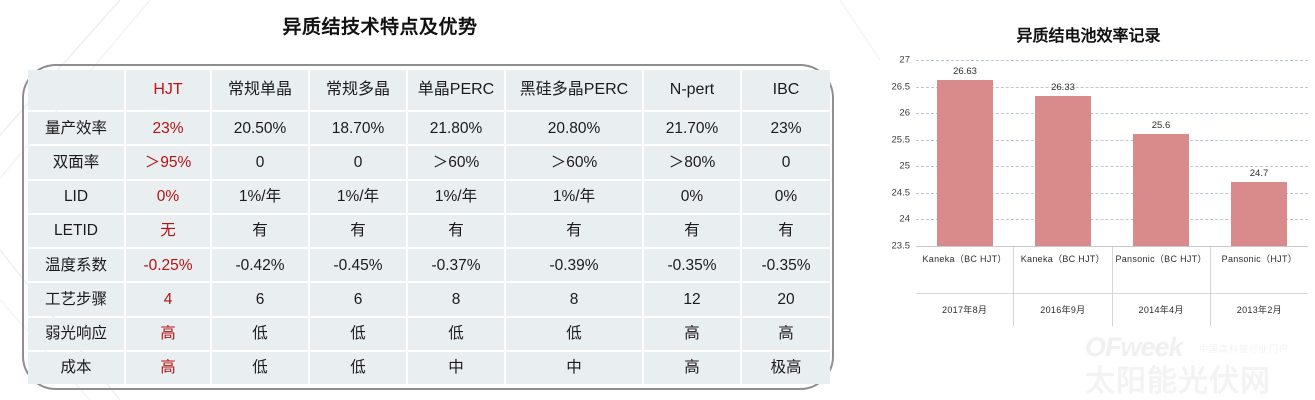  What do you see at coordinates (260, 299) in the screenshot?
I see `cell-mono: 6` at bounding box center [260, 299].